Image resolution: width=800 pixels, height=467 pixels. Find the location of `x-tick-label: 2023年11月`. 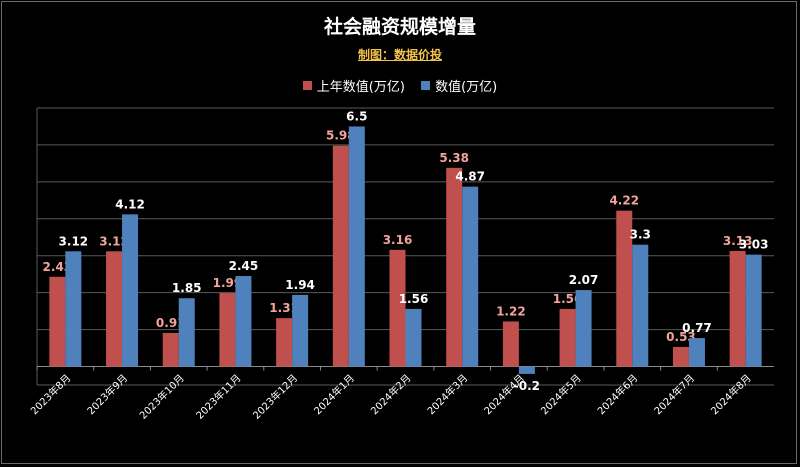

x-tick-label: 2023年11月 is located at coordinates (218, 396).